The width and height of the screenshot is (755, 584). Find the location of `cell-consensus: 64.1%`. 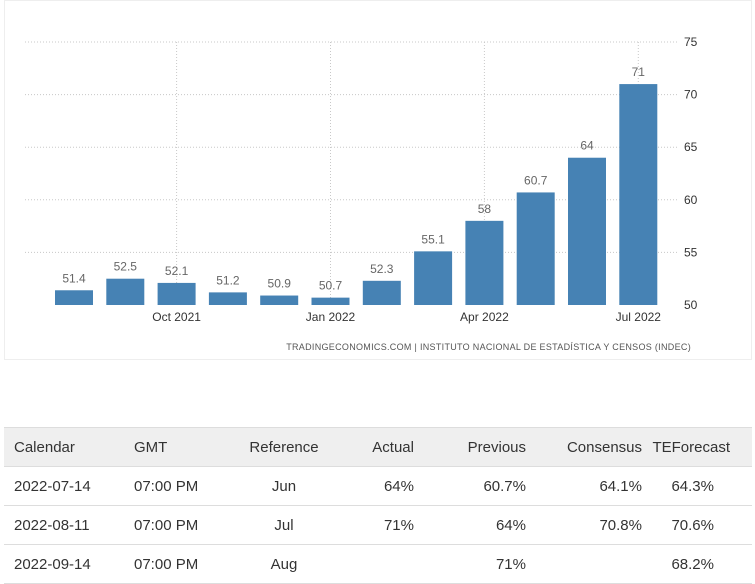

cell-consensus: 64.1% is located at coordinates (584, 486).